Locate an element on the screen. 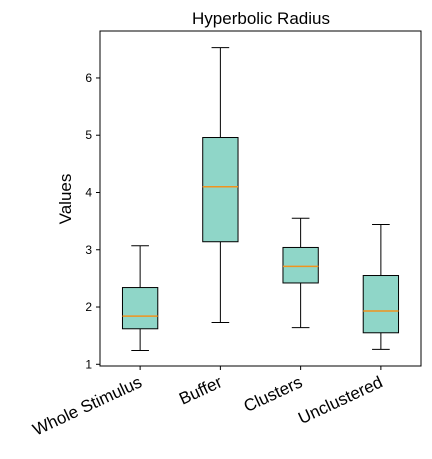 The image size is (432, 459). x-tick-label: Buffer is located at coordinates (200, 390).